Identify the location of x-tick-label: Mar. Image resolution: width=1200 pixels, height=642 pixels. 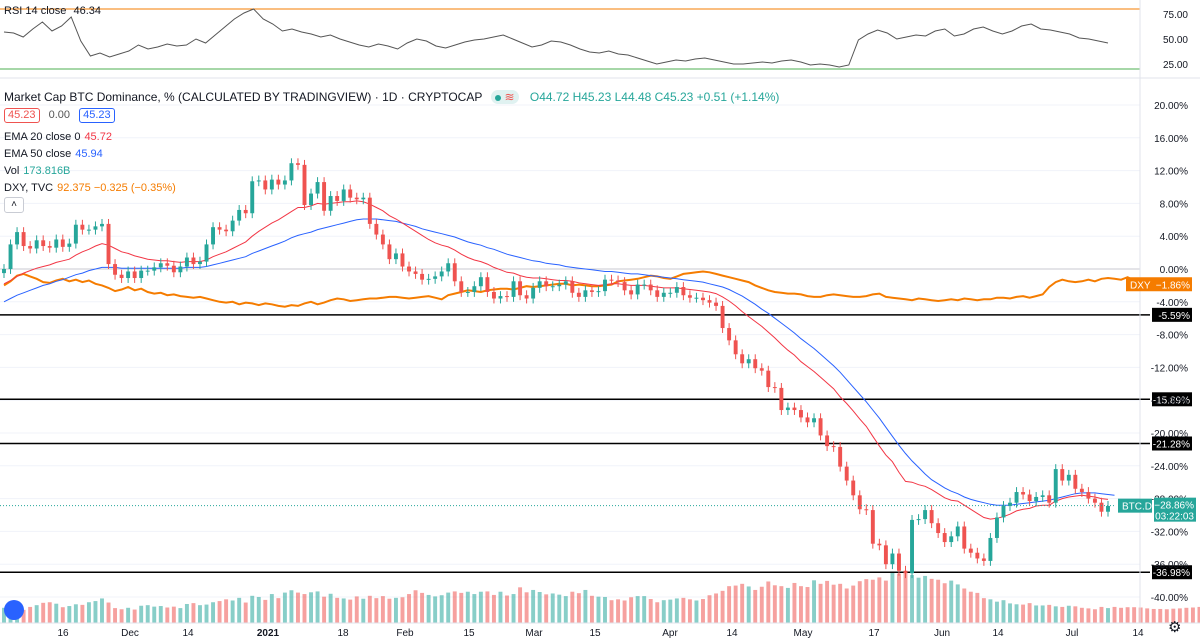
(534, 633).